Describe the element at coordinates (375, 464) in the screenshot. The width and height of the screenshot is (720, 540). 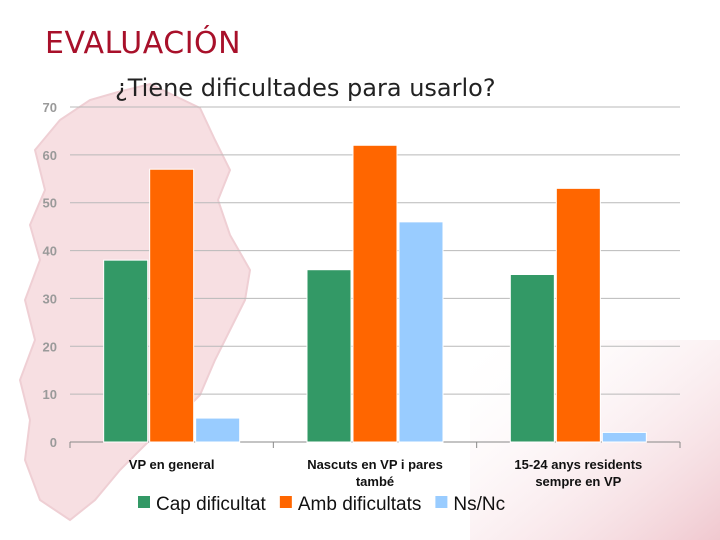
I see `x-category-label: Nascuts en VP i pares` at that location.